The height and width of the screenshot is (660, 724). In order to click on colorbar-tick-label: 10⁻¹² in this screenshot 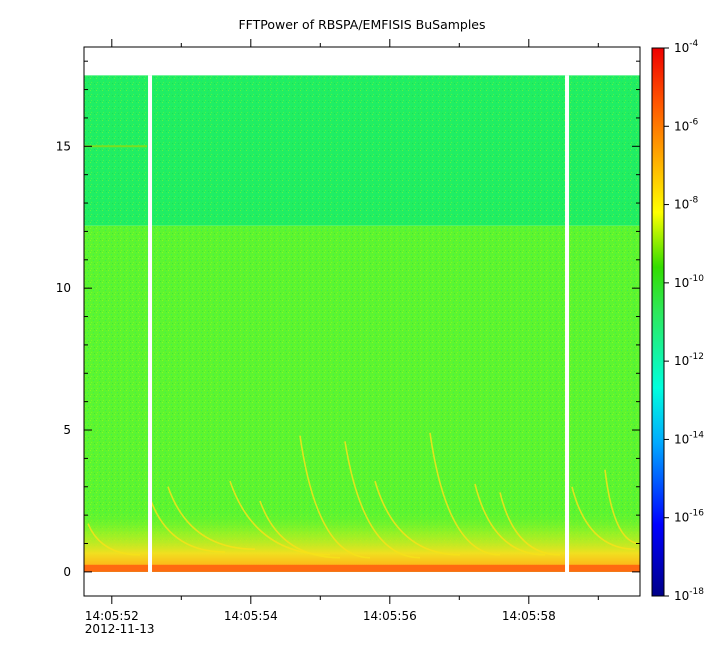, I will do `click(689, 360)`.